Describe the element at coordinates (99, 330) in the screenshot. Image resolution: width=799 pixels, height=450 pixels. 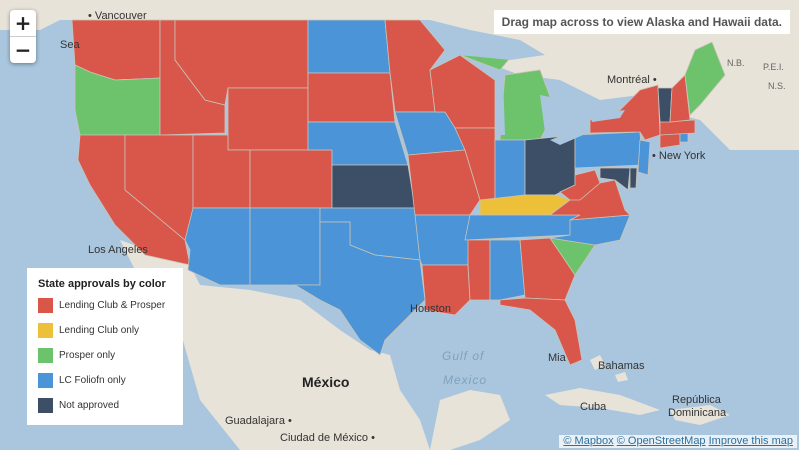
I see `legend-label: Lending Club only` at that location.